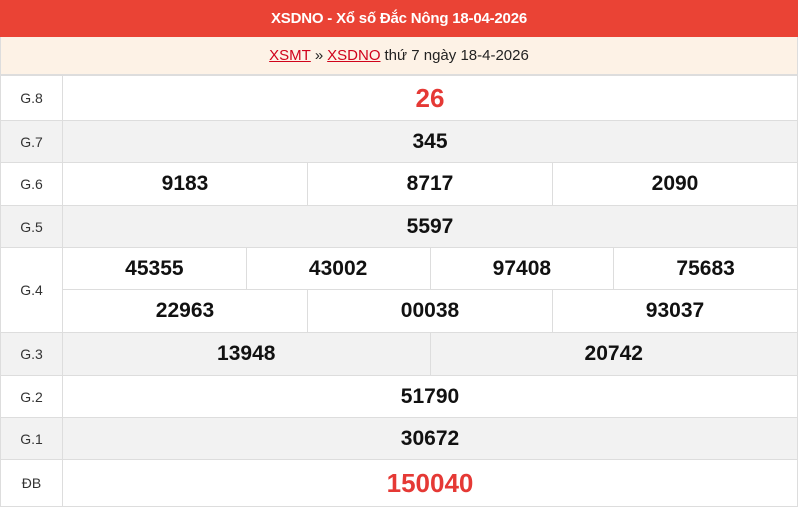  Describe the element at coordinates (456, 55) in the screenshot. I see `breadcrumb-date: thứ 7 ngày 18-4-2026` at that location.